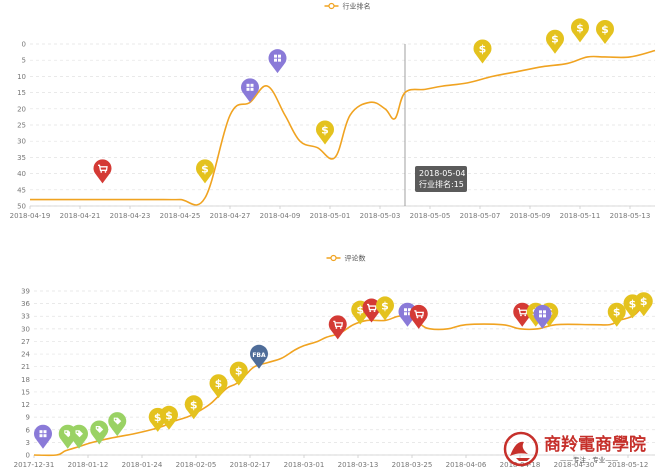 This screenshot has width=663, height=471. I want to click on y-tick-label: 27, so click(25, 342).